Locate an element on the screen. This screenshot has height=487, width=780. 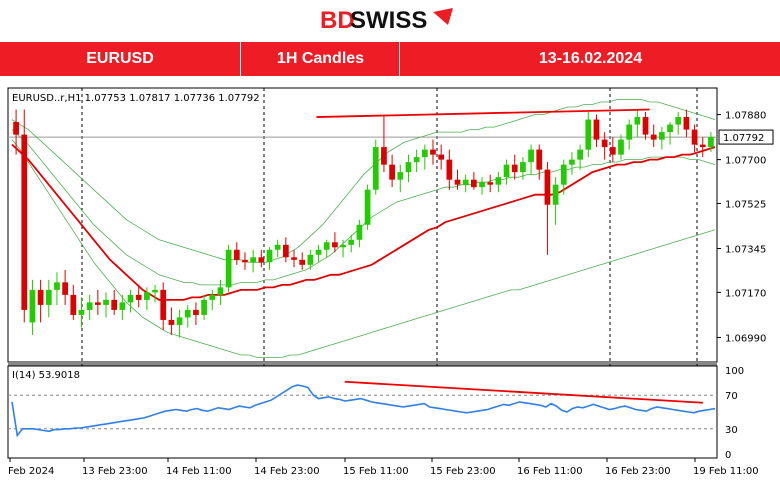
brand-logo: BD SWISS is located at coordinates (386, 20).